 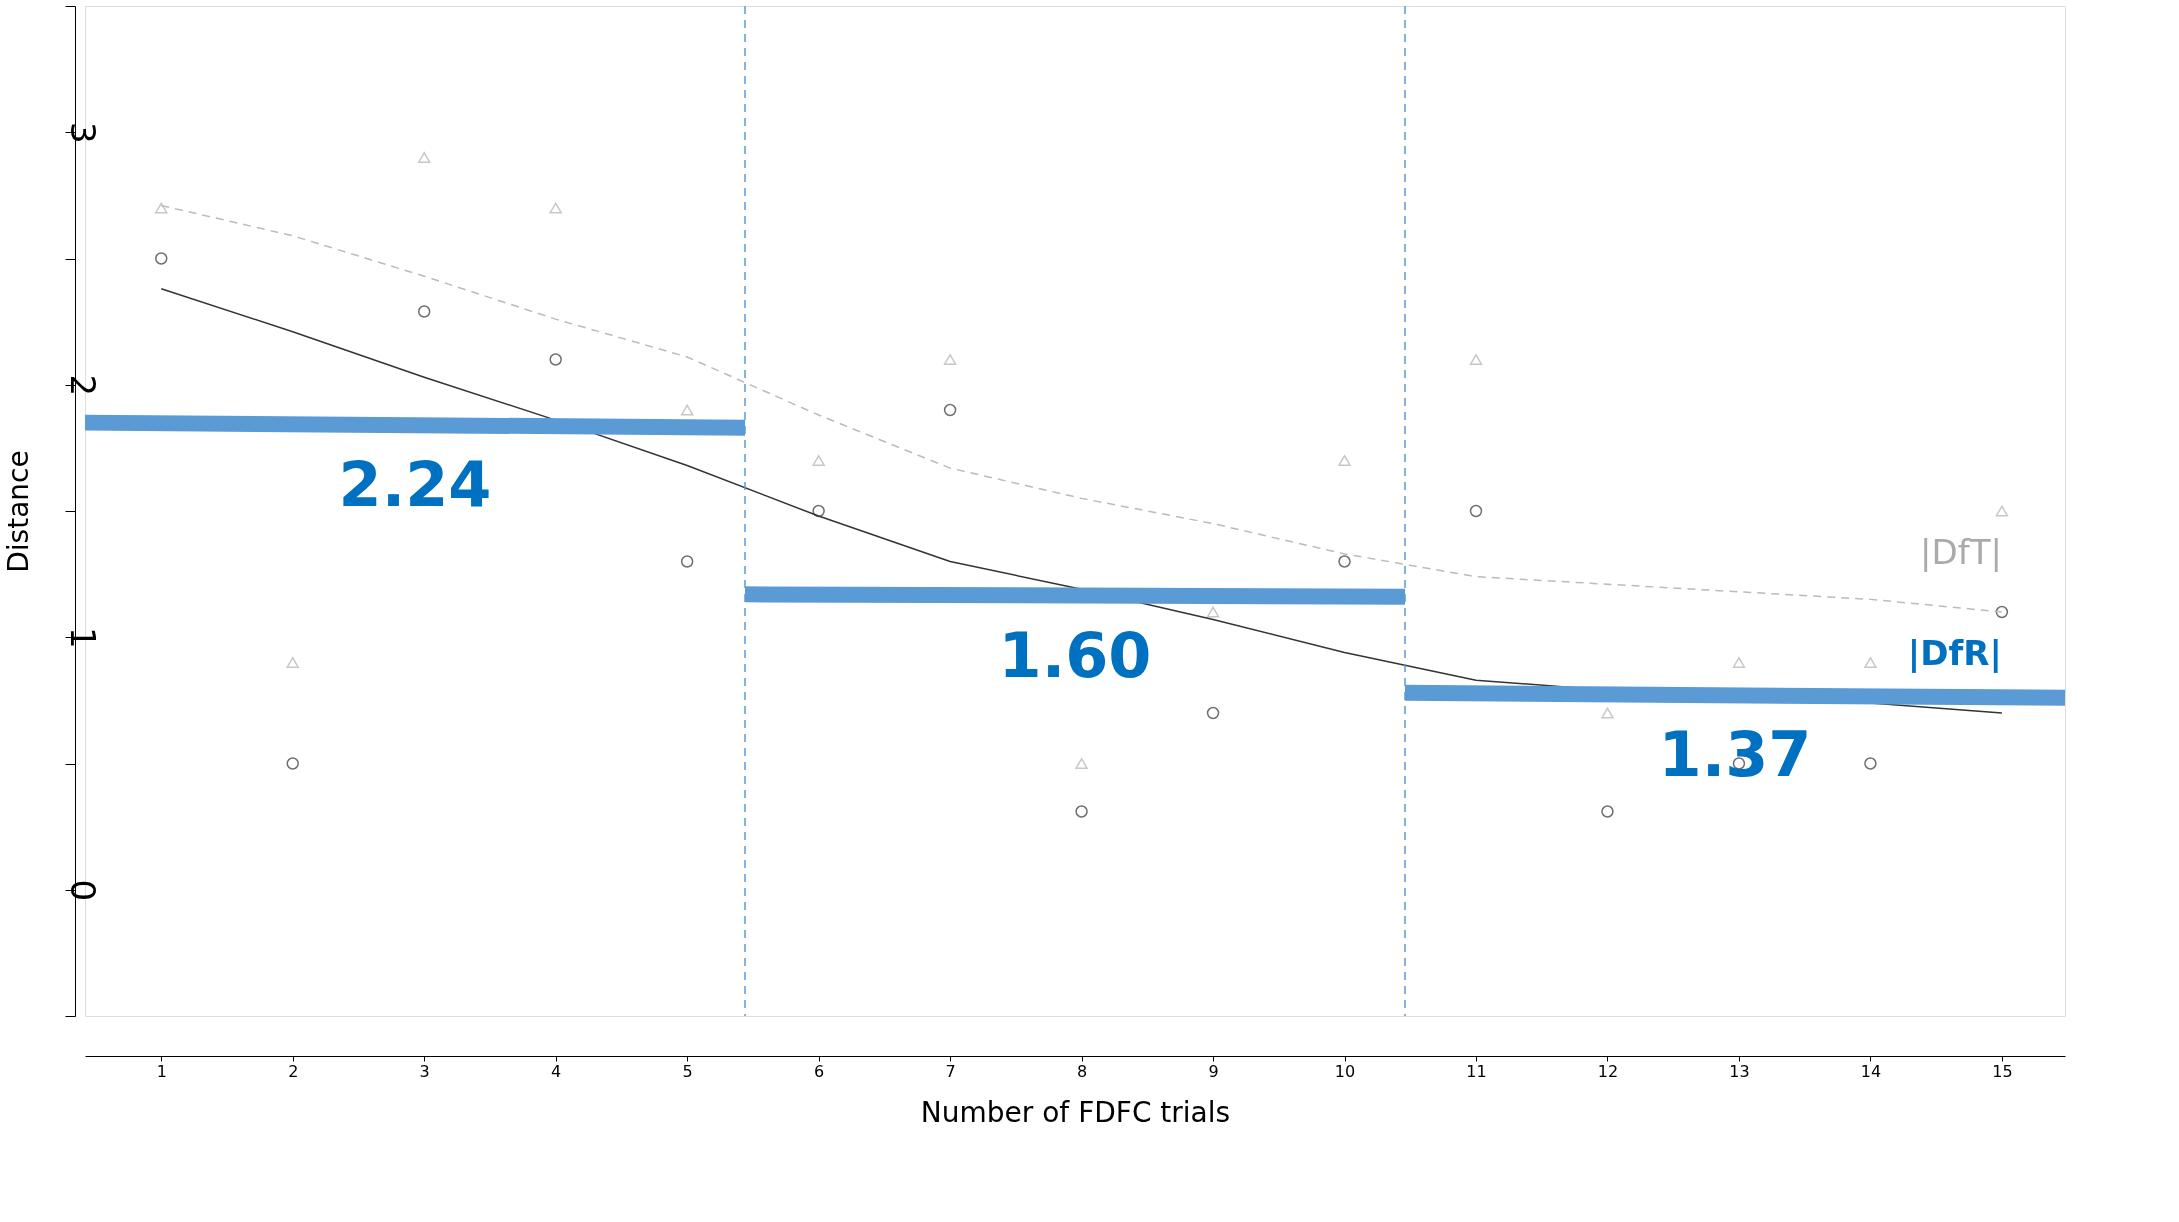 I want to click on x-tick-label: 9, so click(x=1213, y=1071).